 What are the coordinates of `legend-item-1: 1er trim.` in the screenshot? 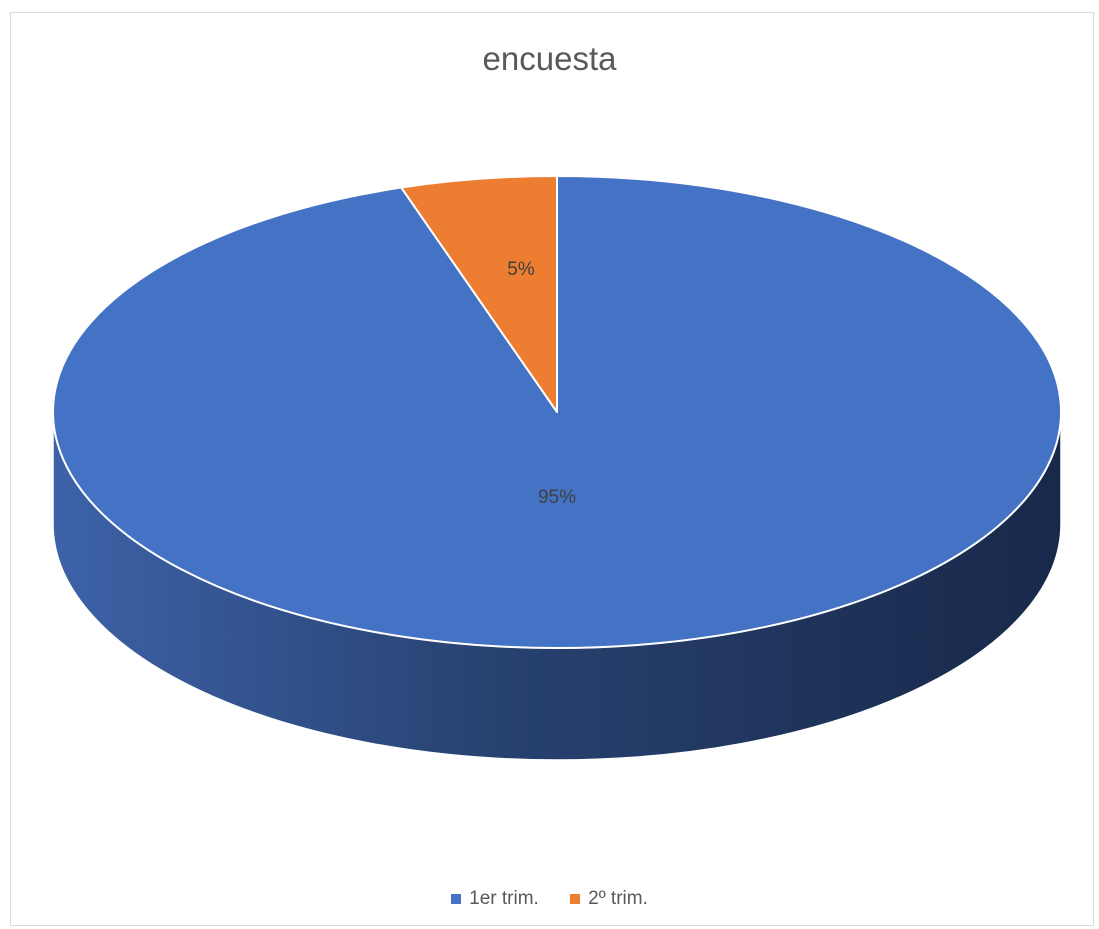 It's located at (495, 899).